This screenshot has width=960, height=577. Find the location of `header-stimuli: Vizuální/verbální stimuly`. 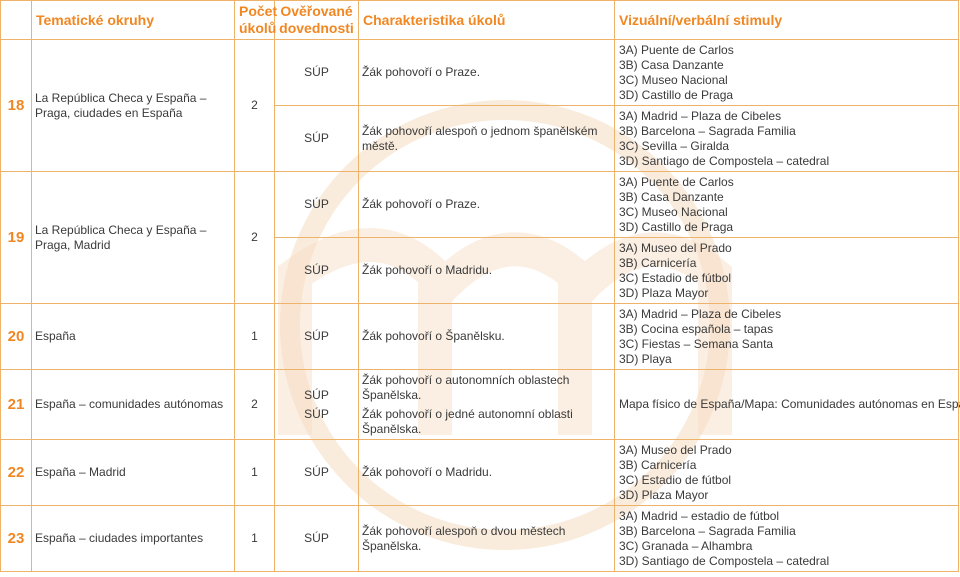

header-stimuli: Vizuální/verbální stimuly is located at coordinates (786, 20).